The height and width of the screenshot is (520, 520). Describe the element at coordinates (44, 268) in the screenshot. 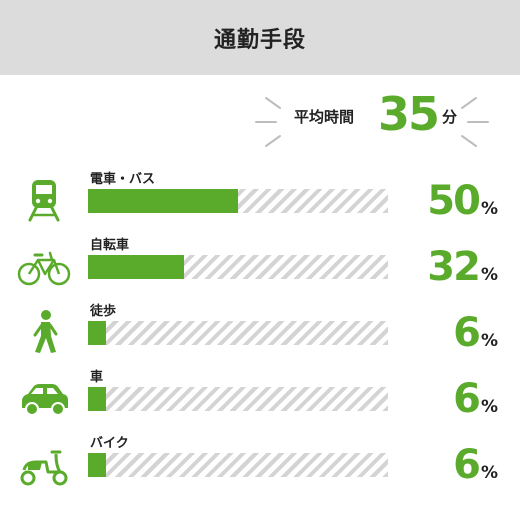

I see `bicycle-icon` at that location.